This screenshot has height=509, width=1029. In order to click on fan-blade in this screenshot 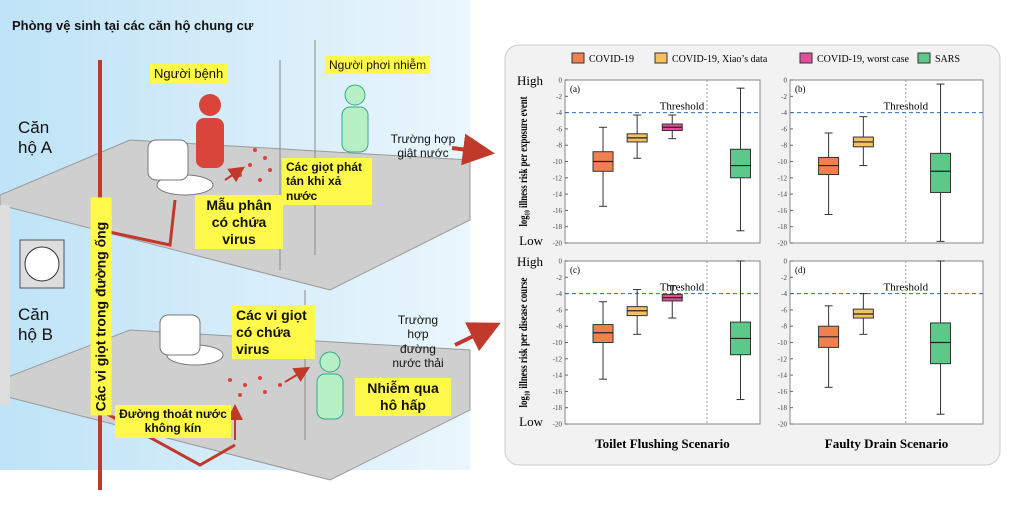, I will do `click(42, 264)`.